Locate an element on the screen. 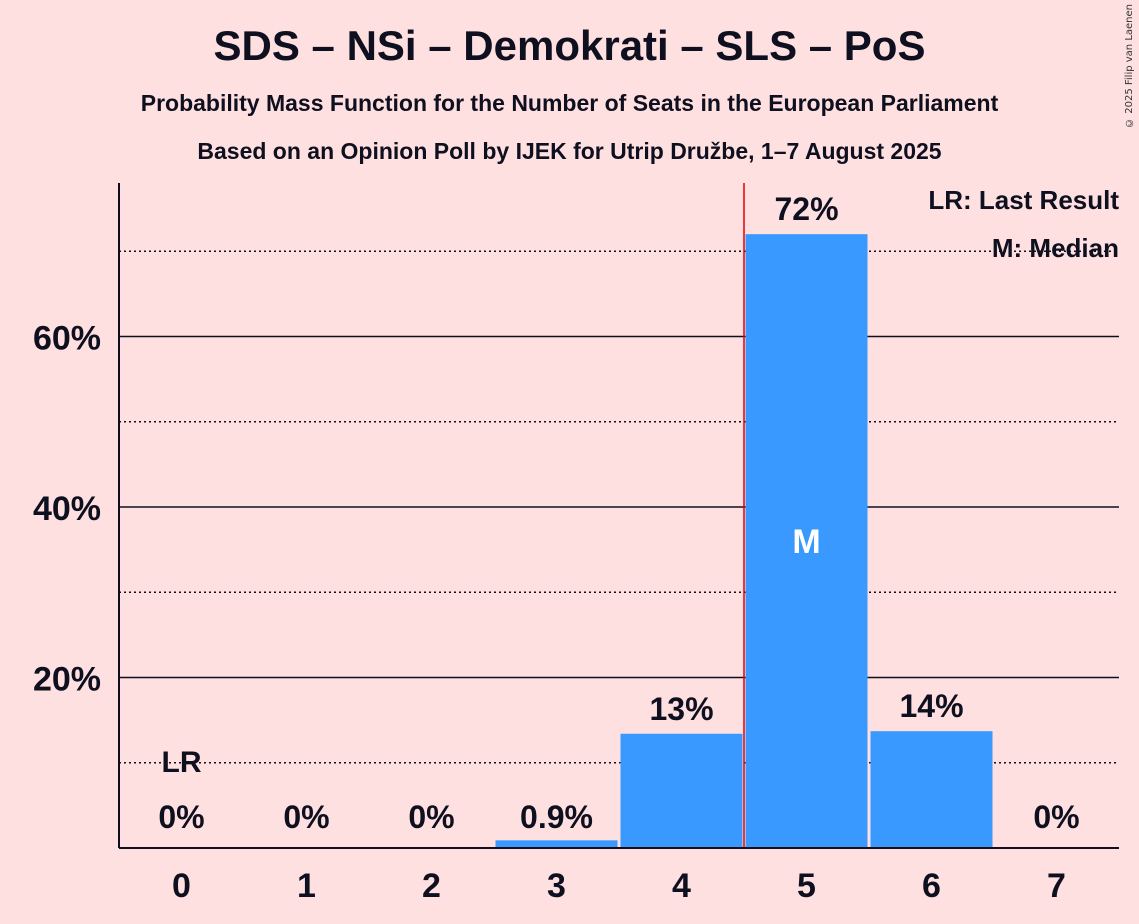 The width and height of the screenshot is (1139, 924). x-tick-label: 1 is located at coordinates (306, 886).